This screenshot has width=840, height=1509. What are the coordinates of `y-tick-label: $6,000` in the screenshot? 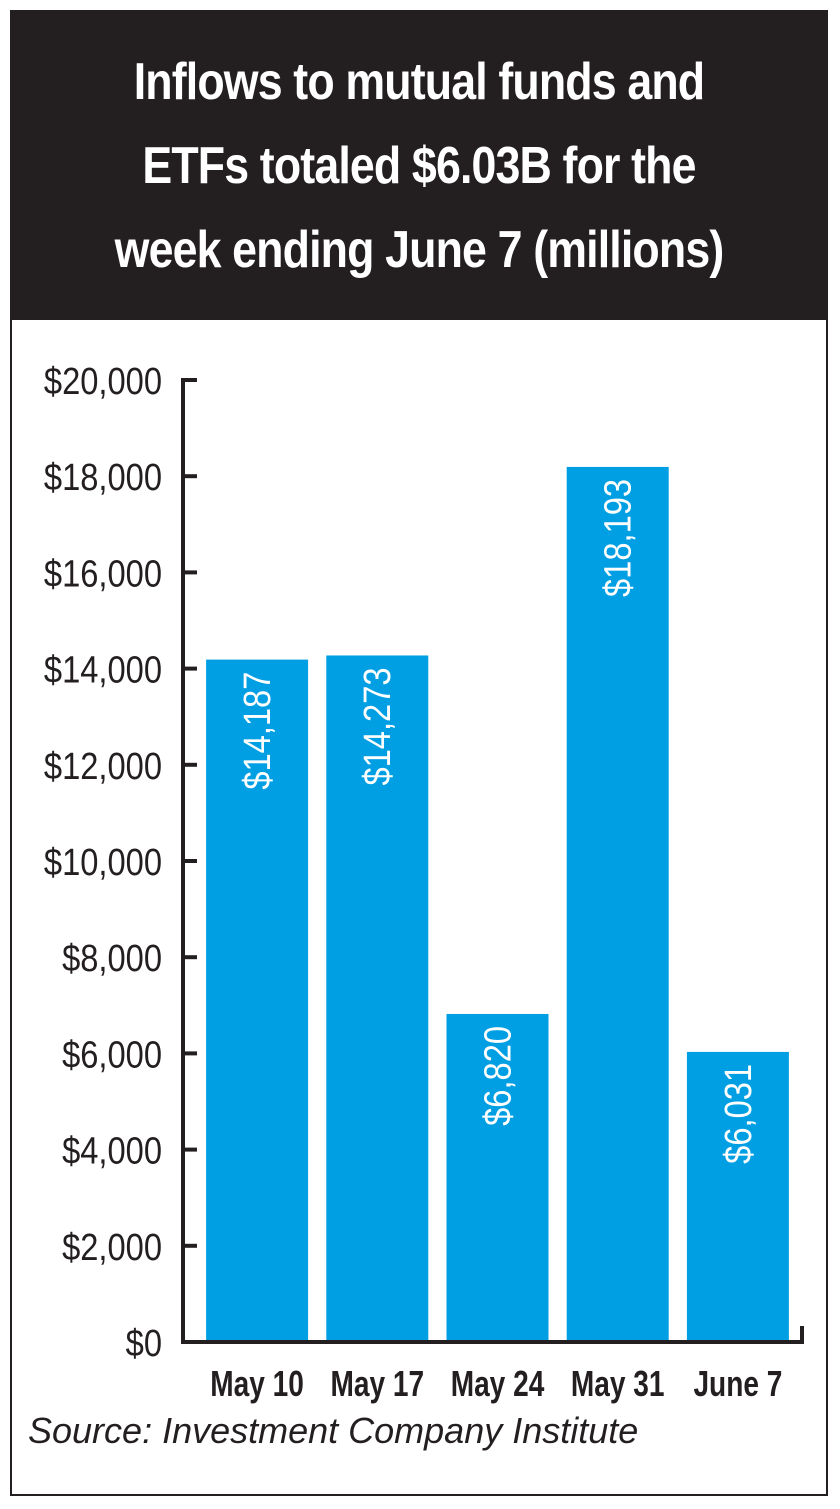 It's located at (112, 1054).